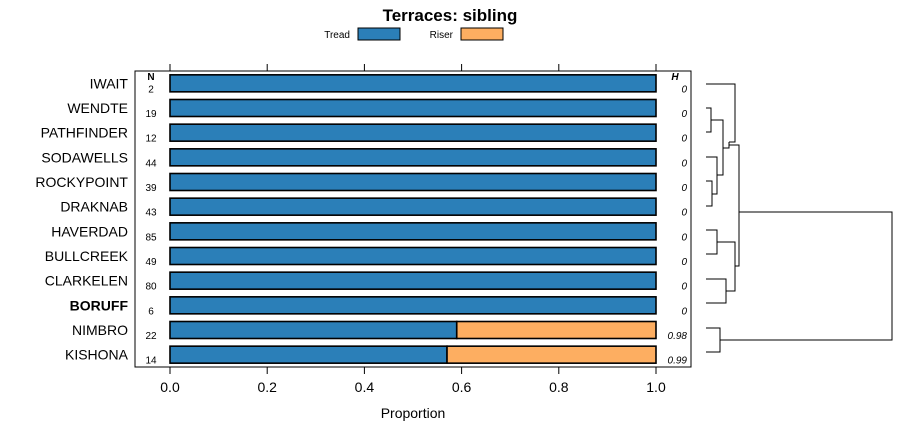 Image resolution: width=900 pixels, height=440 pixels. I want to click on category-label: ROCKYPOINT, so click(81, 182).